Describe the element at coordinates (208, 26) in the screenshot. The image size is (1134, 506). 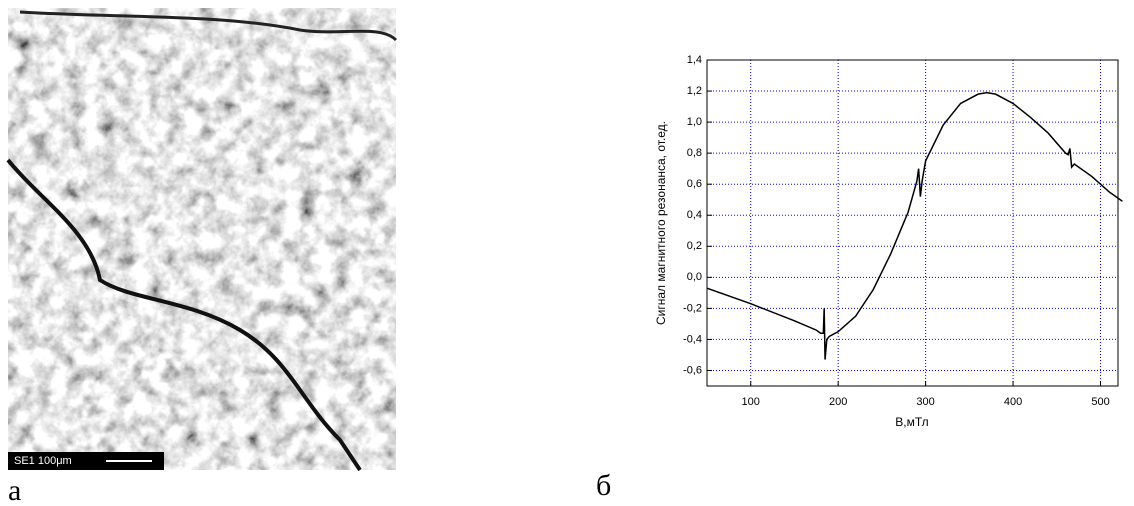
I see `crack` at that location.